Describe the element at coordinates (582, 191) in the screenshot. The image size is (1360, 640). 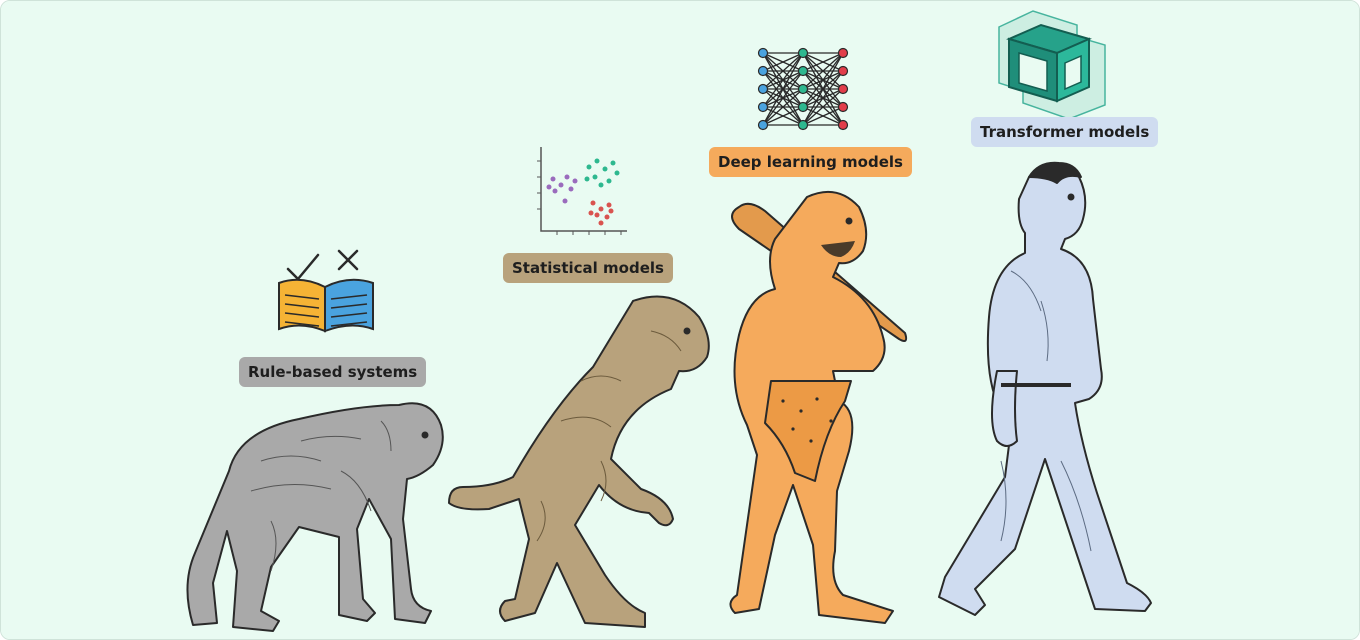
I see `scatter-plot-icon` at that location.